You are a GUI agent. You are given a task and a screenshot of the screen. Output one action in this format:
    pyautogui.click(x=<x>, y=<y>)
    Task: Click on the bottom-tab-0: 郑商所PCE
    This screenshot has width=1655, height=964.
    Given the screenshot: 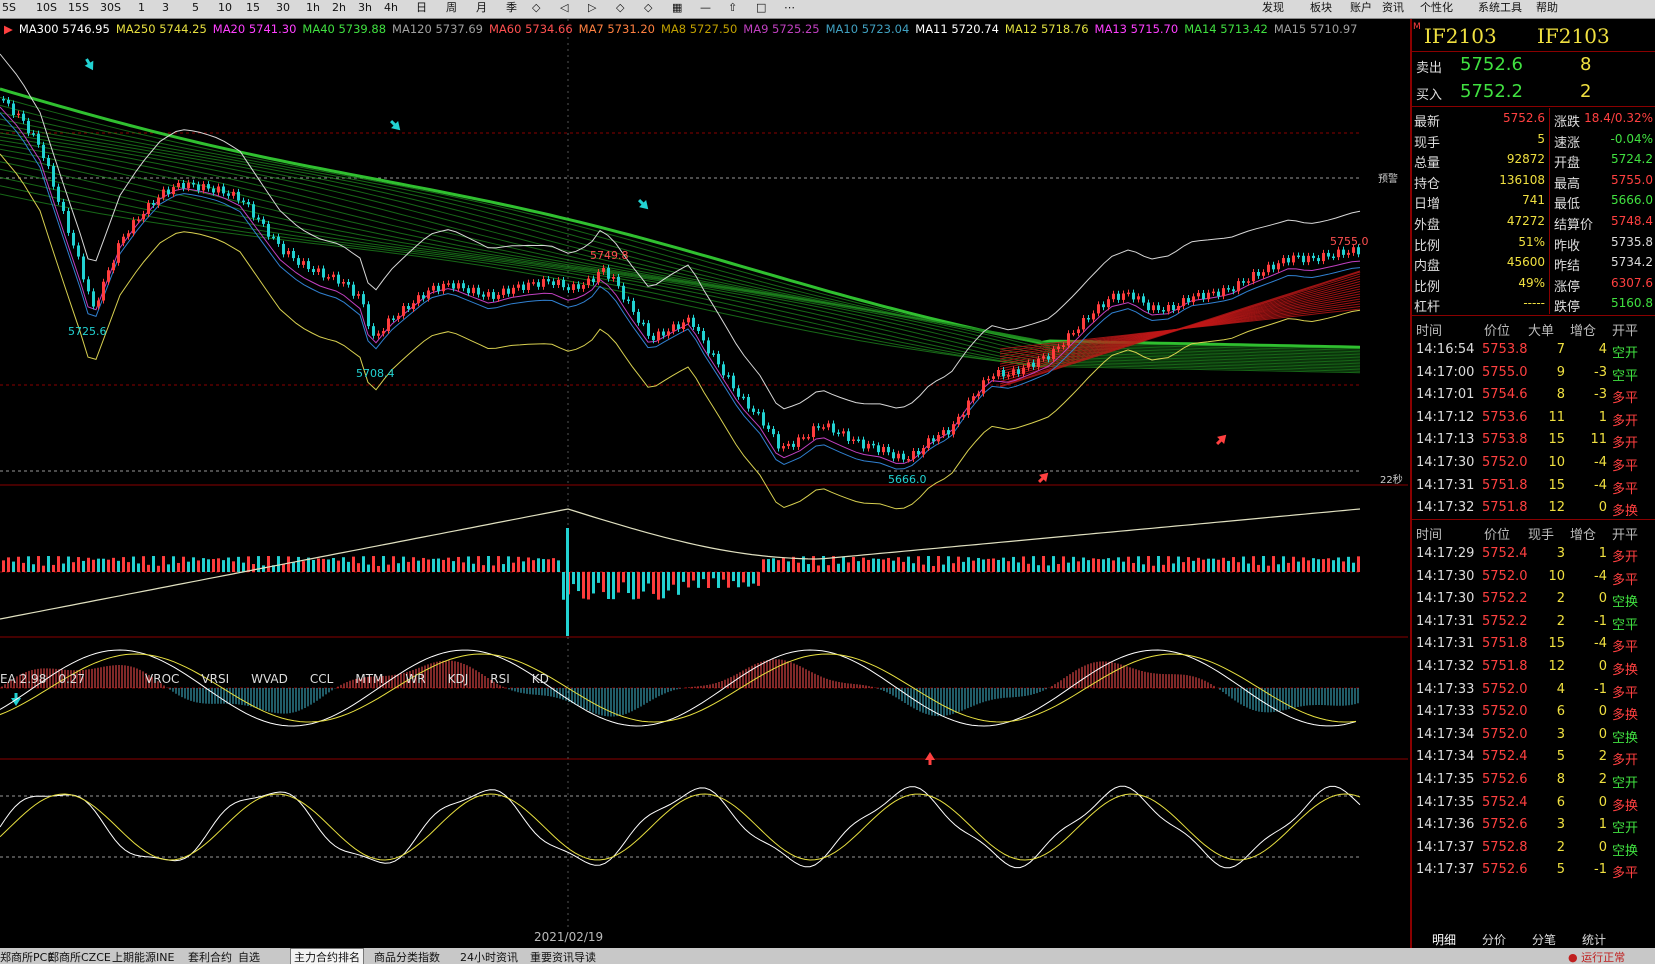 What is the action you would take?
    pyautogui.click(x=27, y=957)
    